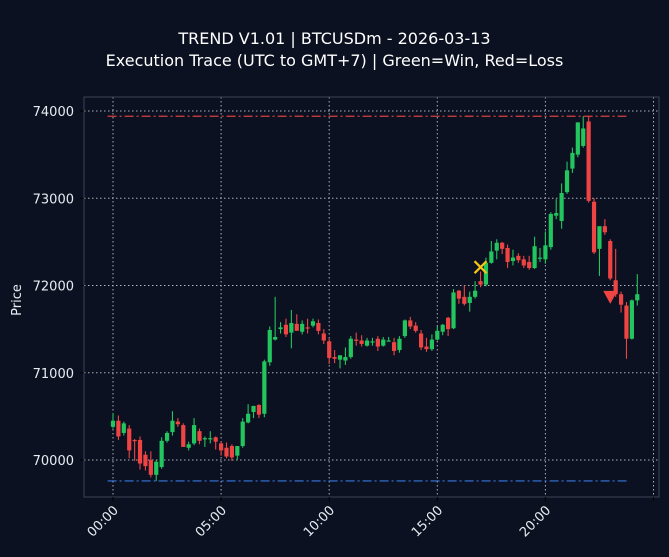  What do you see at coordinates (103, 521) in the screenshot?
I see `x-tick-label: 00:00` at bounding box center [103, 521].